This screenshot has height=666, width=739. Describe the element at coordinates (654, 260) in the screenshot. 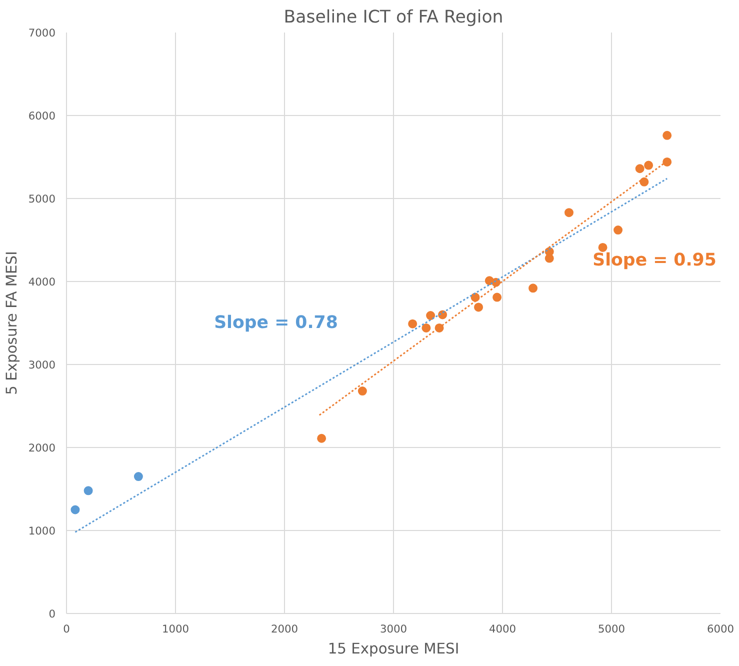

I see `annotation: Slope = 0.95` at that location.